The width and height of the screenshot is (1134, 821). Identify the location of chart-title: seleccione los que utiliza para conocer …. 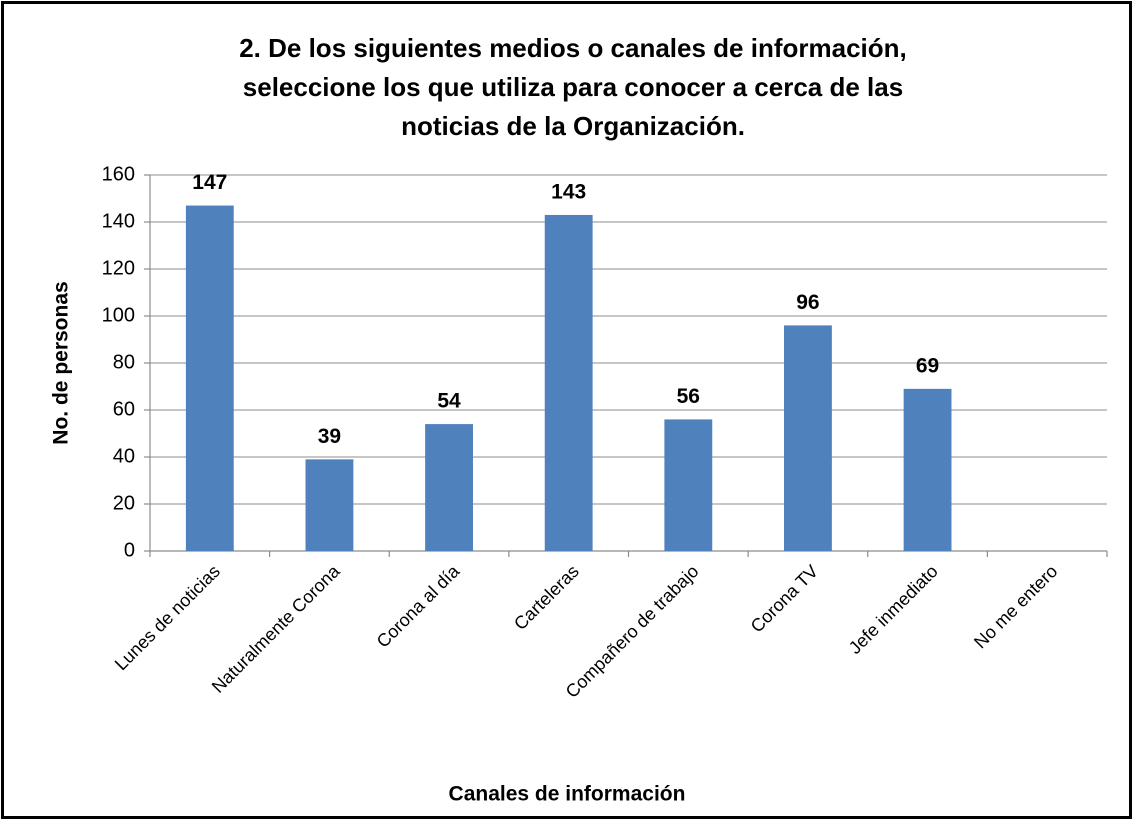
(573, 87).